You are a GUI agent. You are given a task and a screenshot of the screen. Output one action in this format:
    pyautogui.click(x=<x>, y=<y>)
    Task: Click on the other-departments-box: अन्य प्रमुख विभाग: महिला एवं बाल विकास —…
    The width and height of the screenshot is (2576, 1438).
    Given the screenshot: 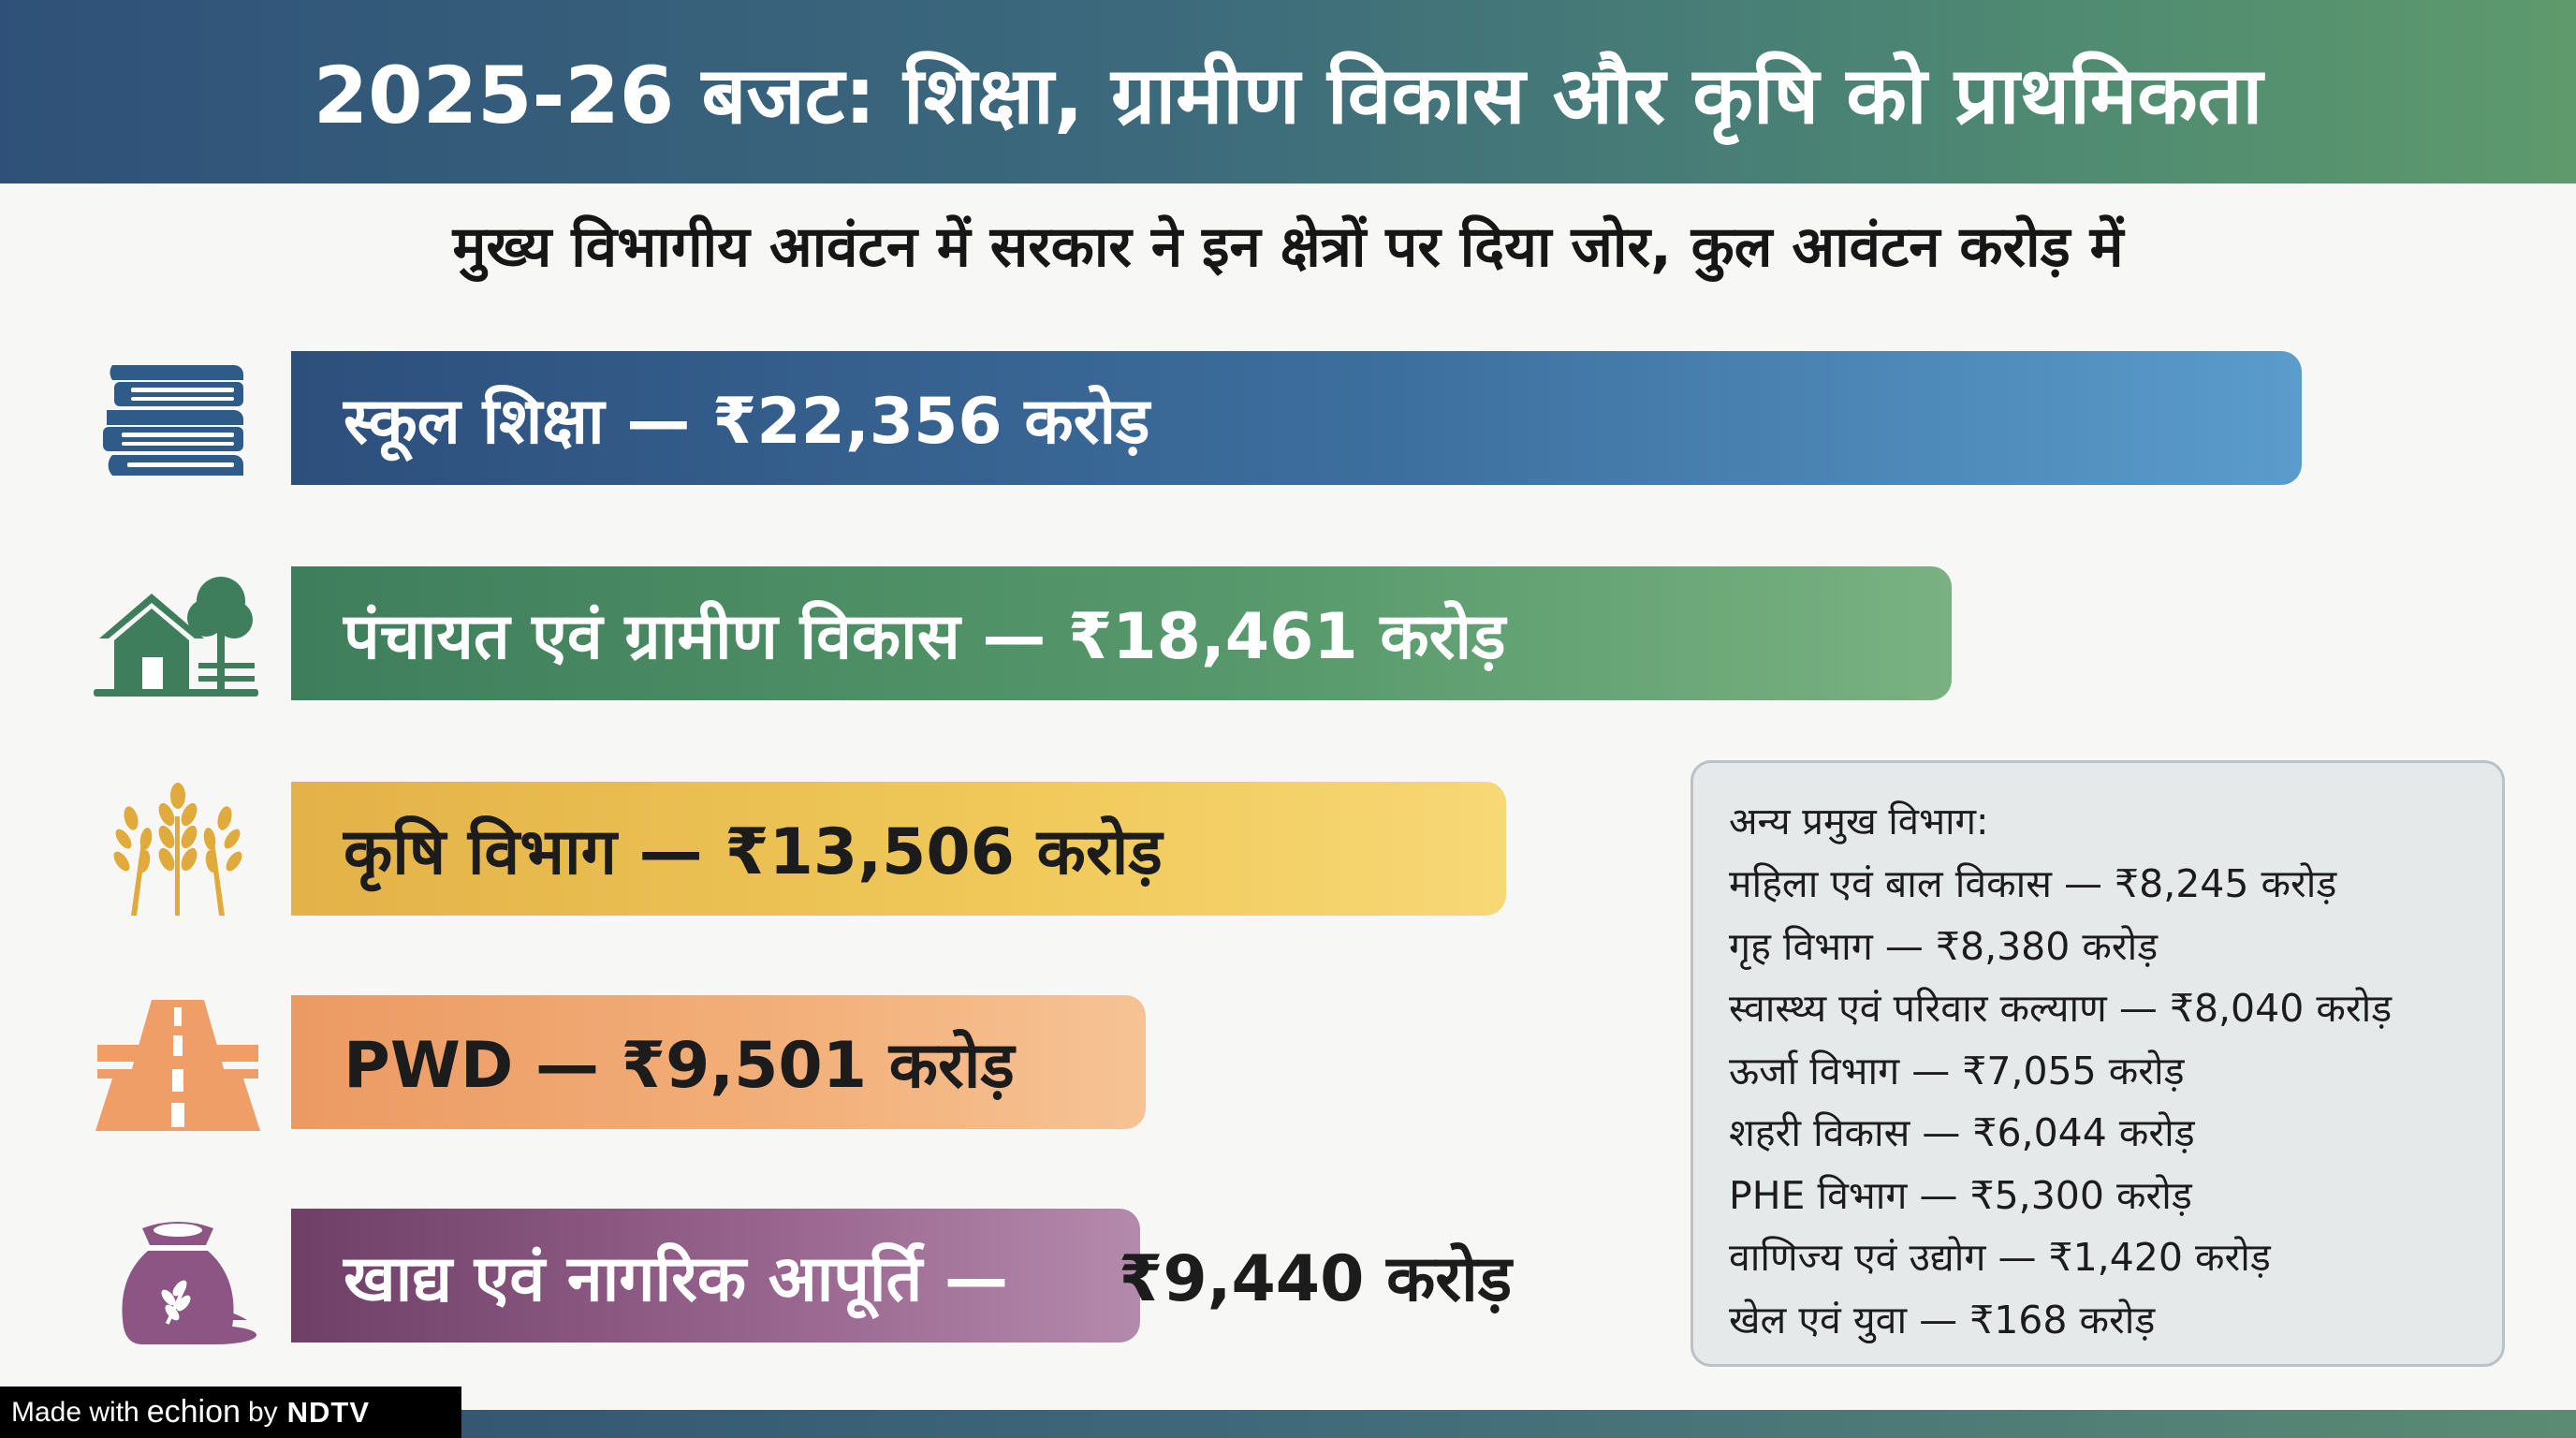 What is the action you would take?
    pyautogui.click(x=2097, y=1063)
    